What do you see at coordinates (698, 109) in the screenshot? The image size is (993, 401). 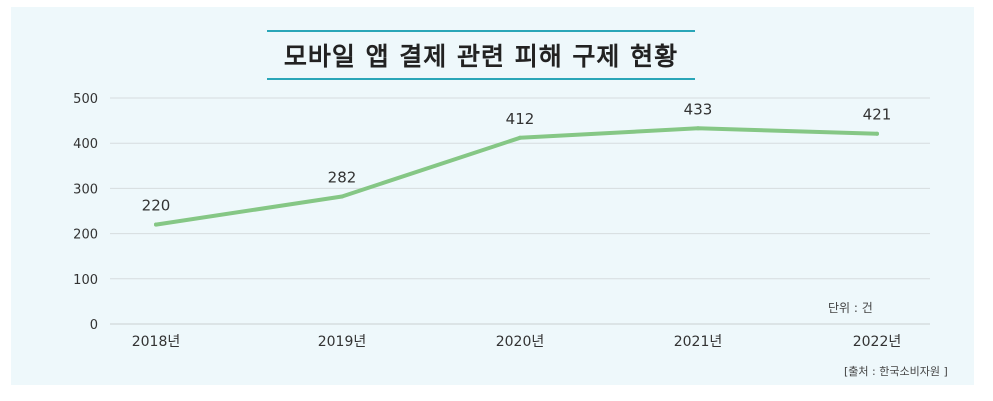 I see `data-label: 433` at bounding box center [698, 109].